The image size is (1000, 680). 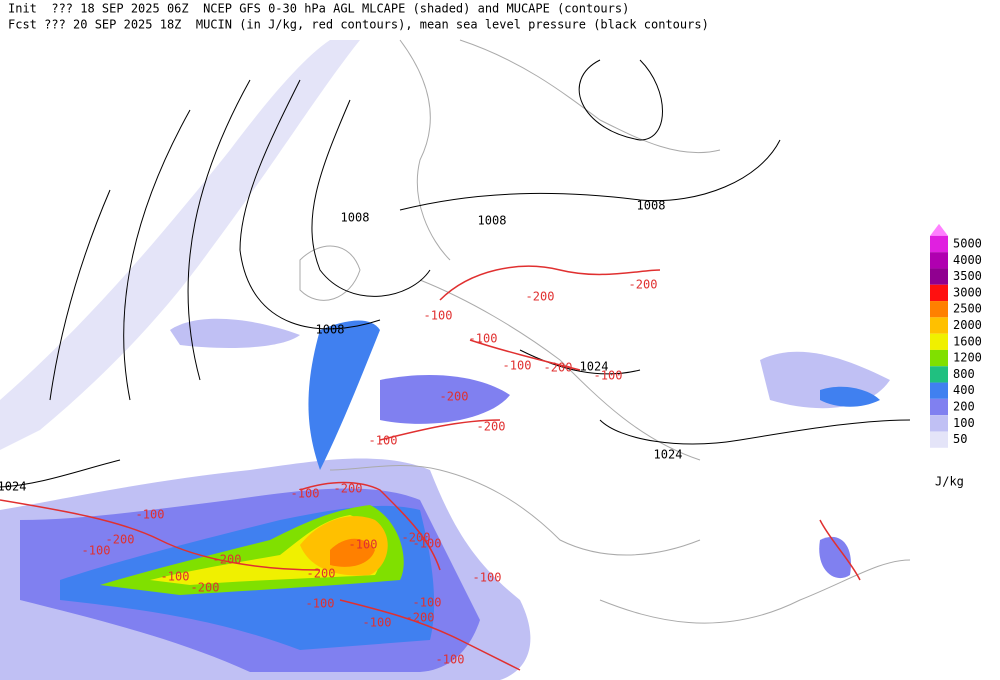 What do you see at coordinates (967, 292) in the screenshot?
I see `legend-label: 3000` at bounding box center [967, 292].